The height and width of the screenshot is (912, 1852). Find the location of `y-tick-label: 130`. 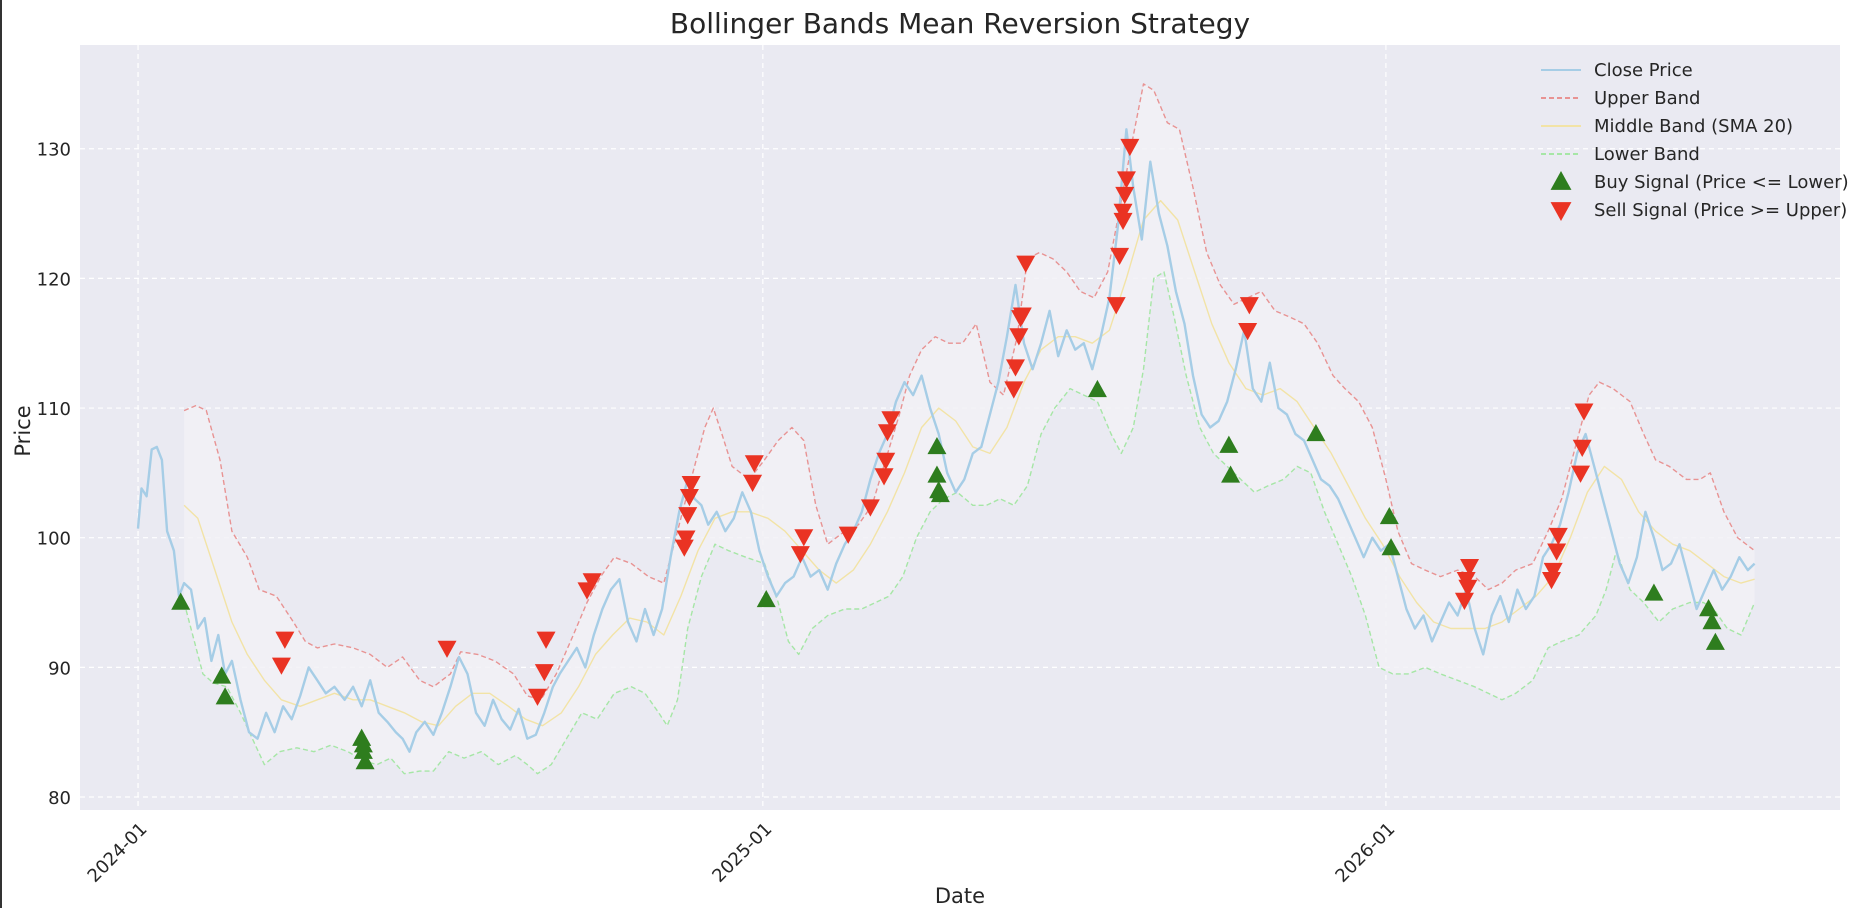

y-tick-label: 130 is located at coordinates (54, 150).